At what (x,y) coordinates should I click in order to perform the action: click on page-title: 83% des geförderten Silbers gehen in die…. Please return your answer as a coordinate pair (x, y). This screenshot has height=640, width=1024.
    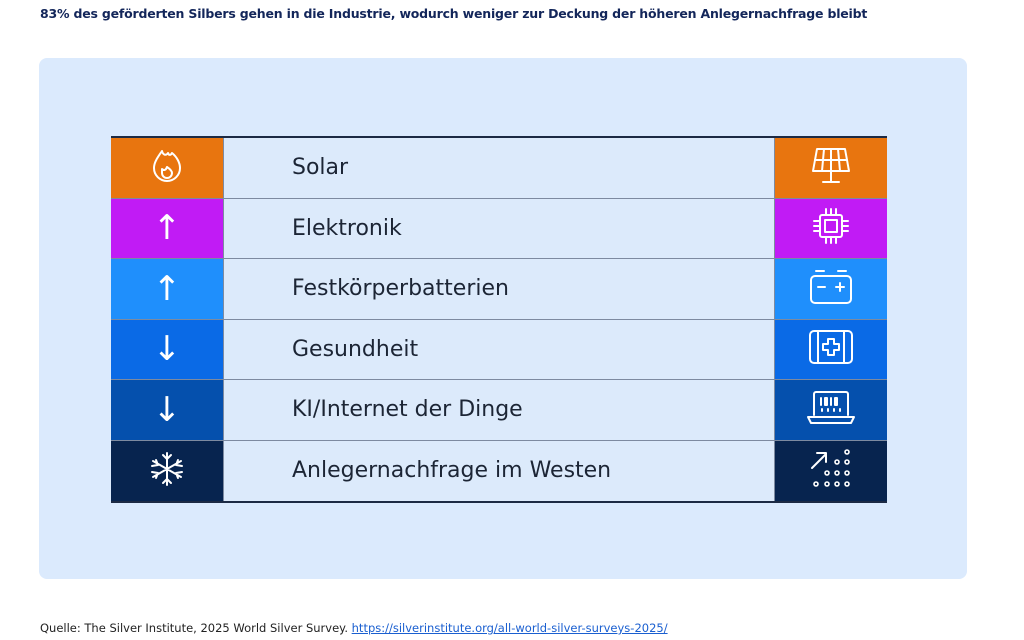
    Looking at the image, I should click on (454, 13).